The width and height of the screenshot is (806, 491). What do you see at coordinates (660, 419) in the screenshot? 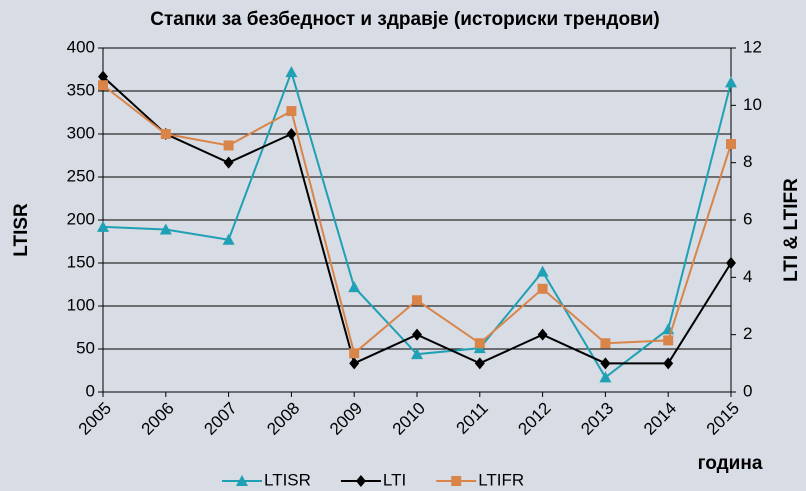
I see `x-tick-label: 2014` at bounding box center [660, 419].